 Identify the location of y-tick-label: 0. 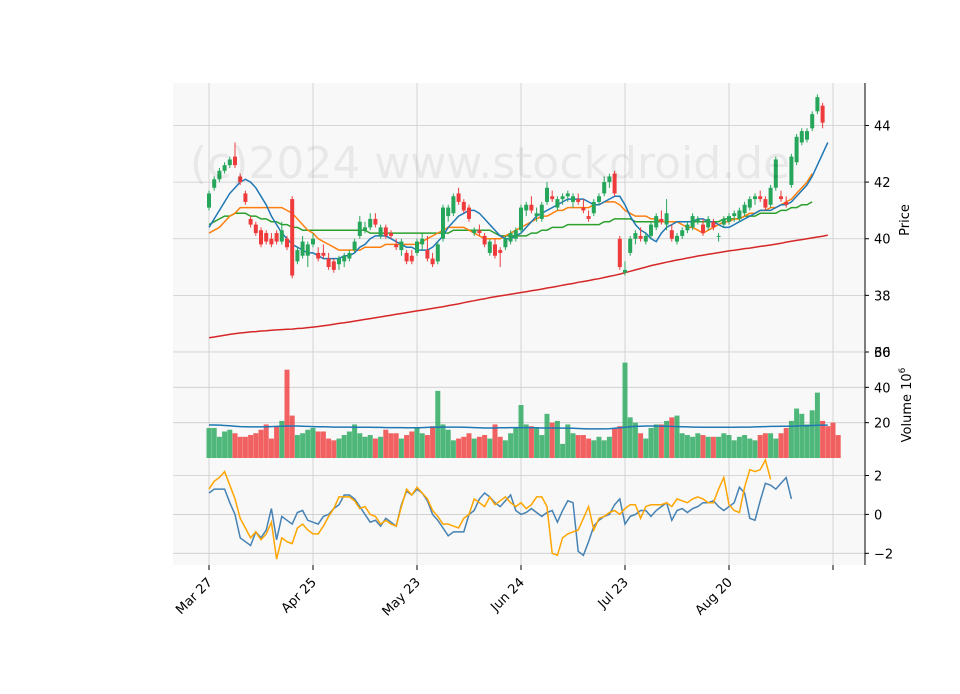
(878, 515).